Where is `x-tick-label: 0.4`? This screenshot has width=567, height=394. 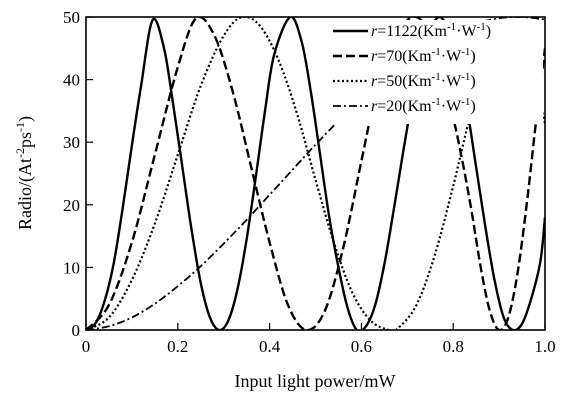
x-tick-label: 0.4 is located at coordinates (270, 346).